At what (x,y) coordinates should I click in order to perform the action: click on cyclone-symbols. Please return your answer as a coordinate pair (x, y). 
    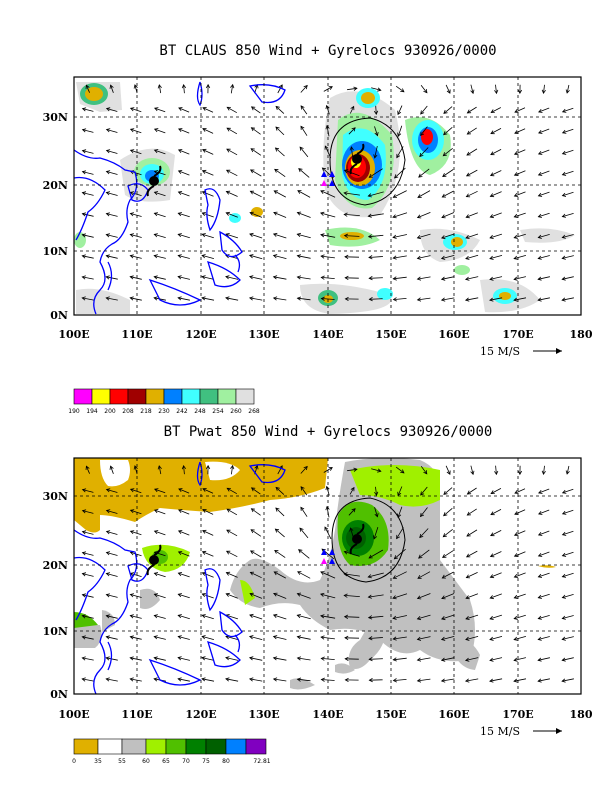
    Looking at the image, I should click on (255, 170).